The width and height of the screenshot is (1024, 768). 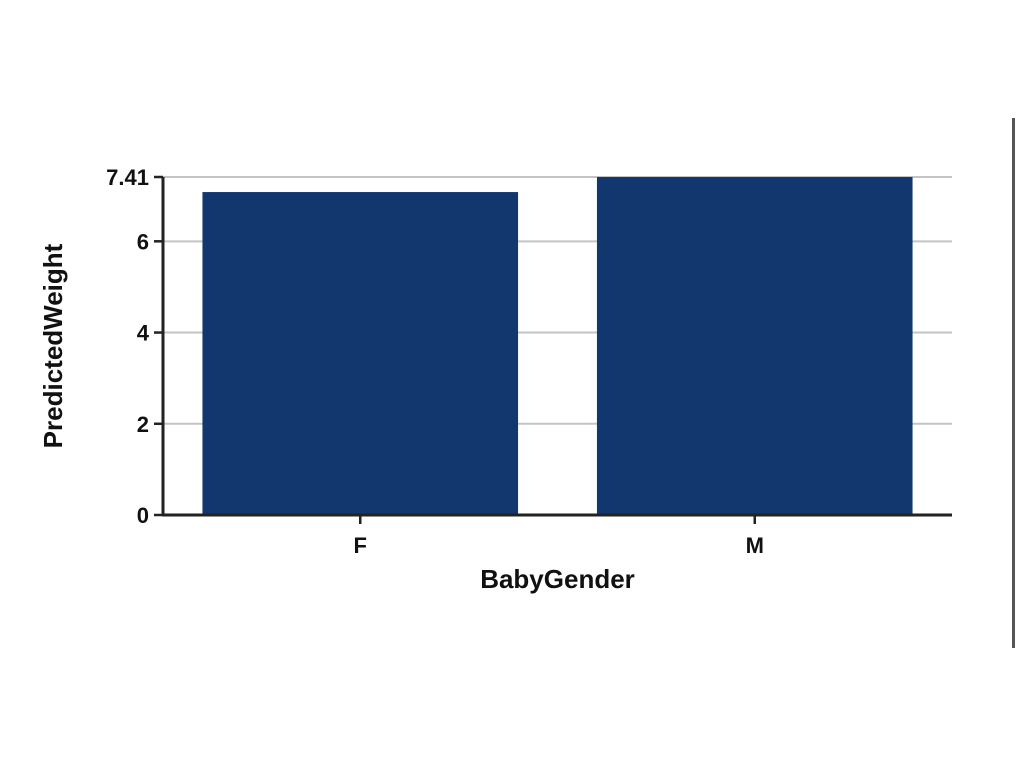 What do you see at coordinates (1013, 383) in the screenshot?
I see `panel-divider` at bounding box center [1013, 383].